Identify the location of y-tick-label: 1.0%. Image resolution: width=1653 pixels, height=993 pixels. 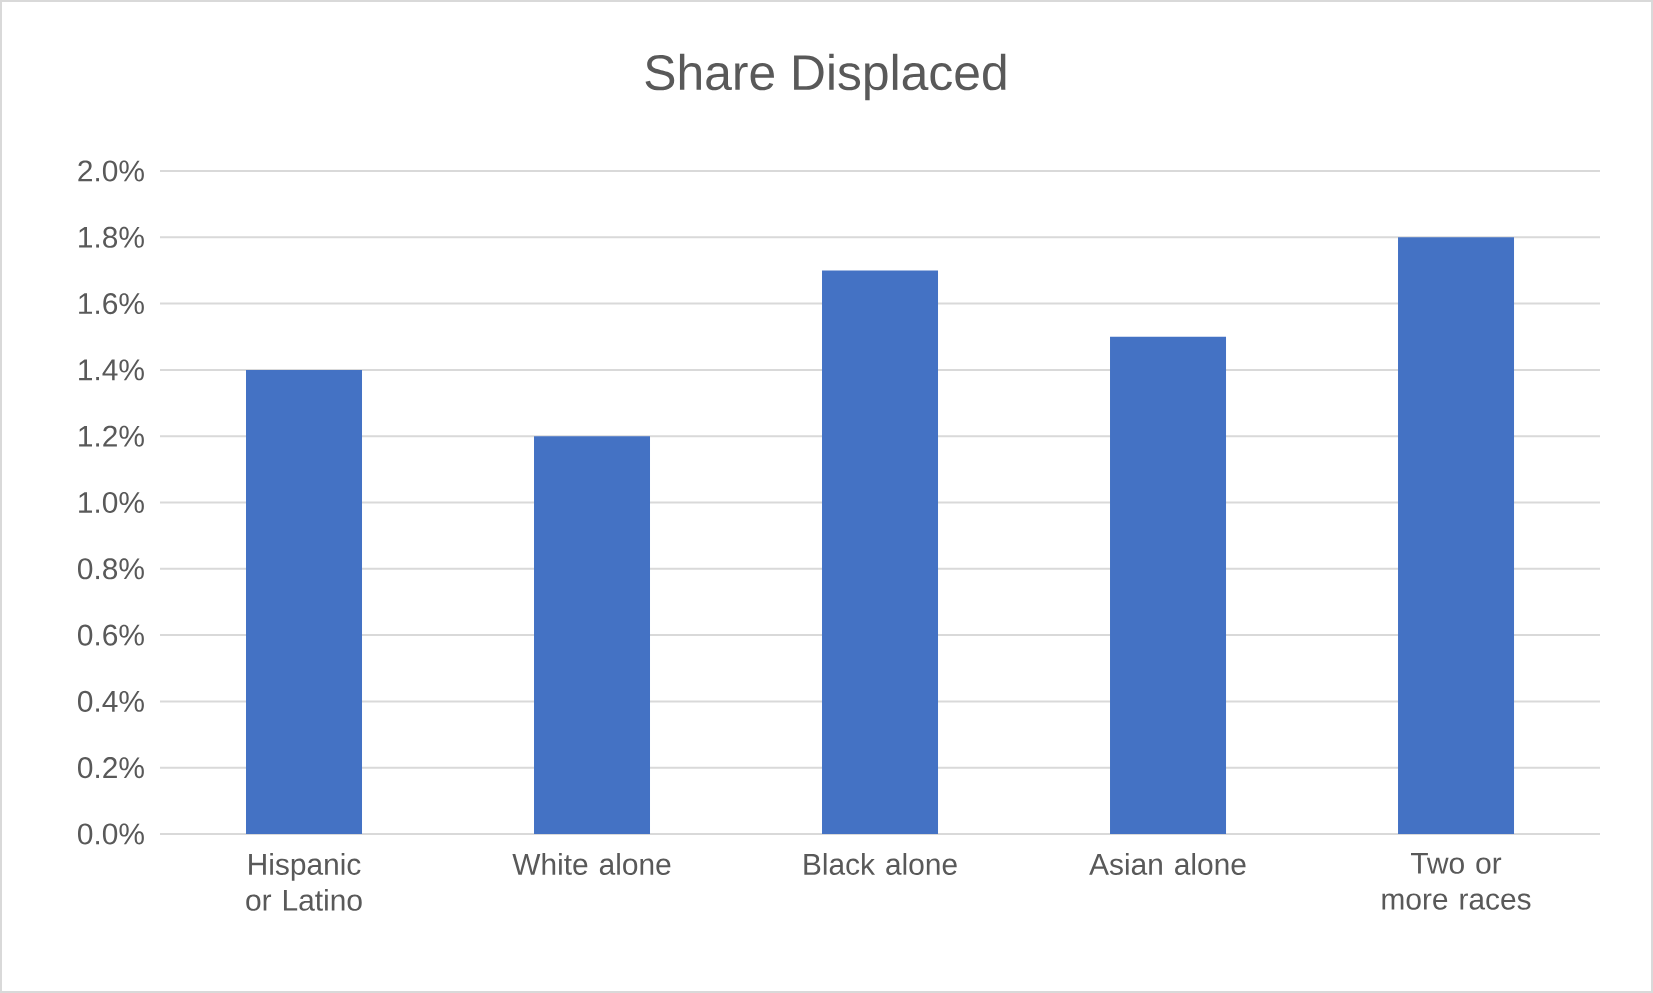
(111, 502).